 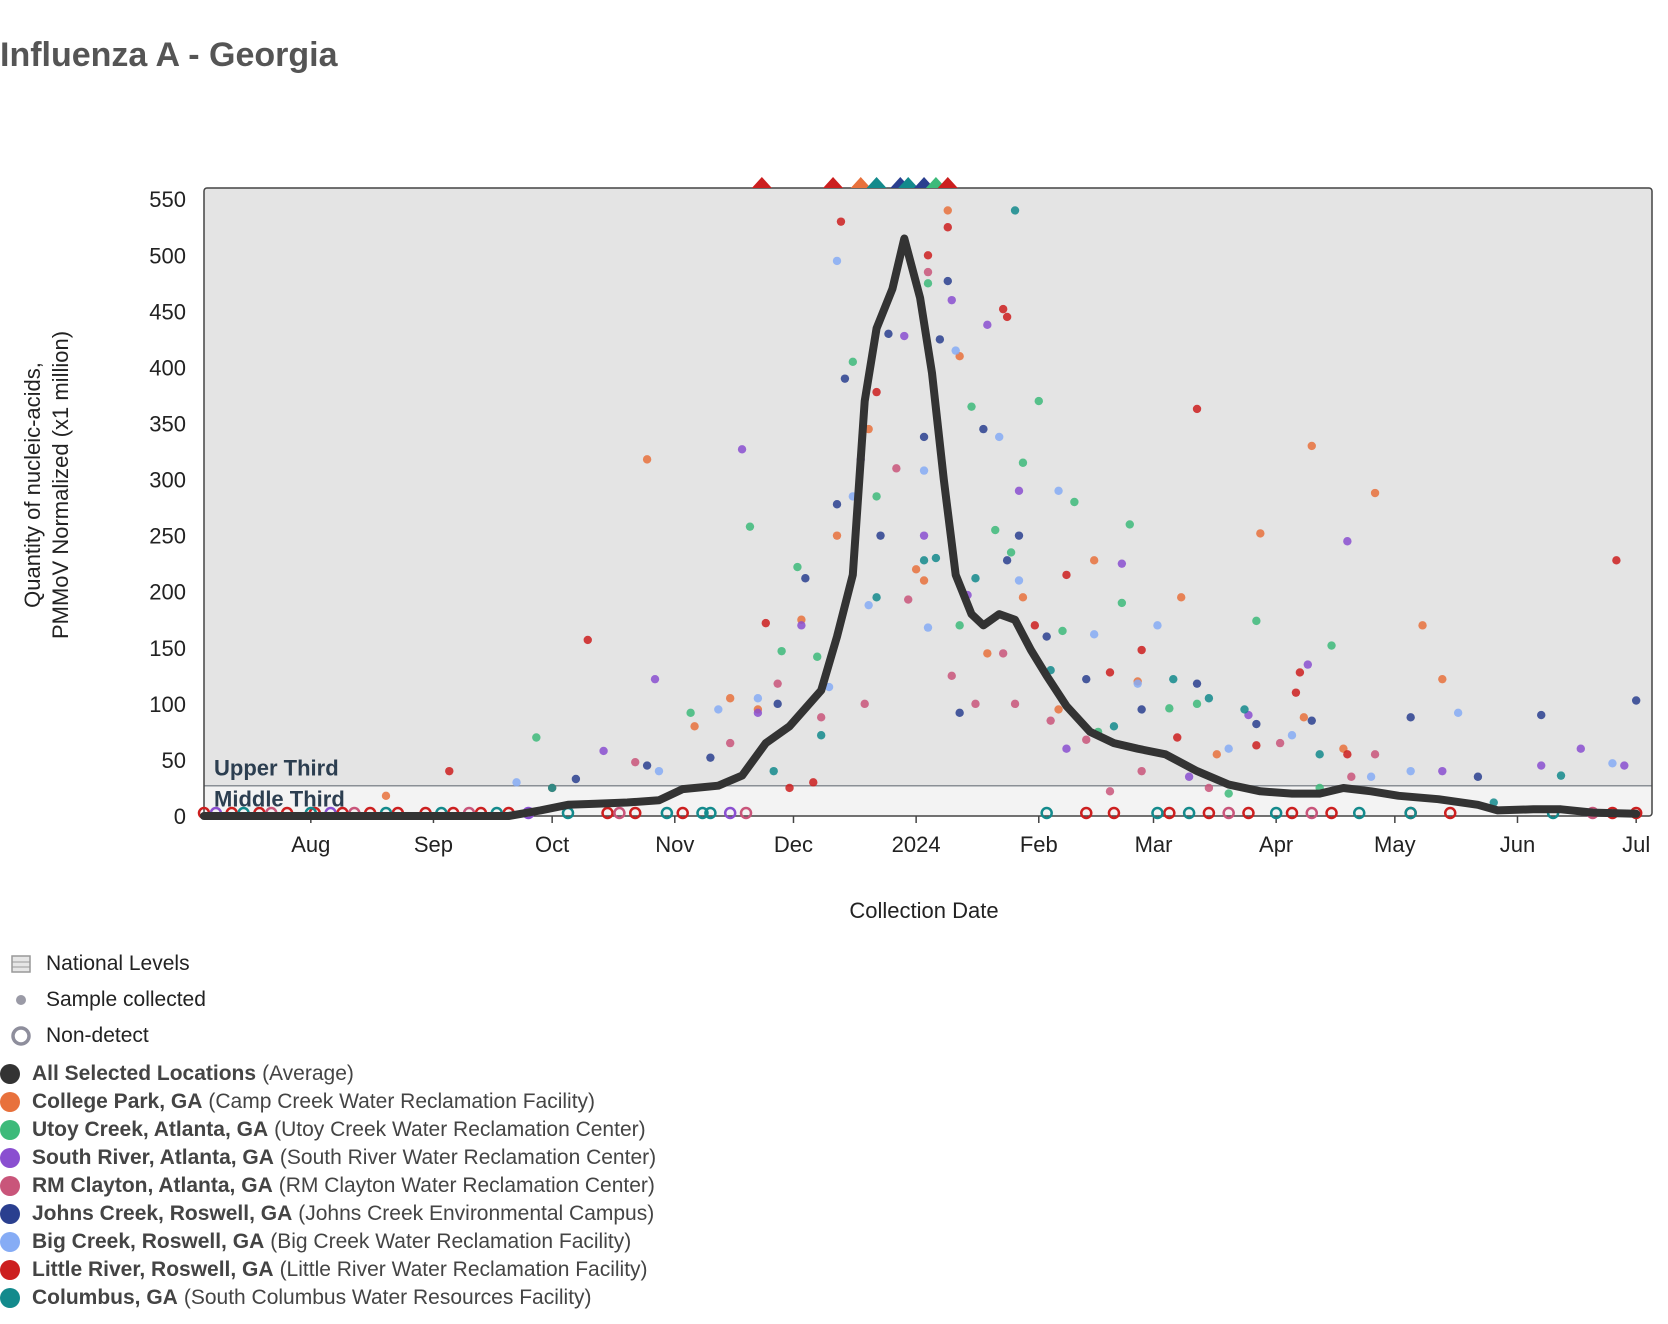 What do you see at coordinates (106, 1036) in the screenshot?
I see `legend-non-detect: Non-detect` at bounding box center [106, 1036].